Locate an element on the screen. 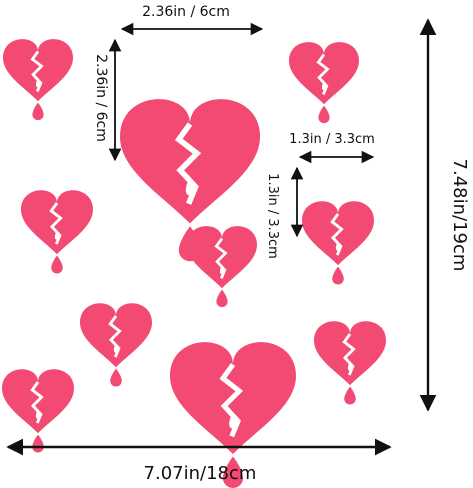 The width and height of the screenshot is (473, 488). overall-width-label: 7.07in/18cm is located at coordinates (200, 473).